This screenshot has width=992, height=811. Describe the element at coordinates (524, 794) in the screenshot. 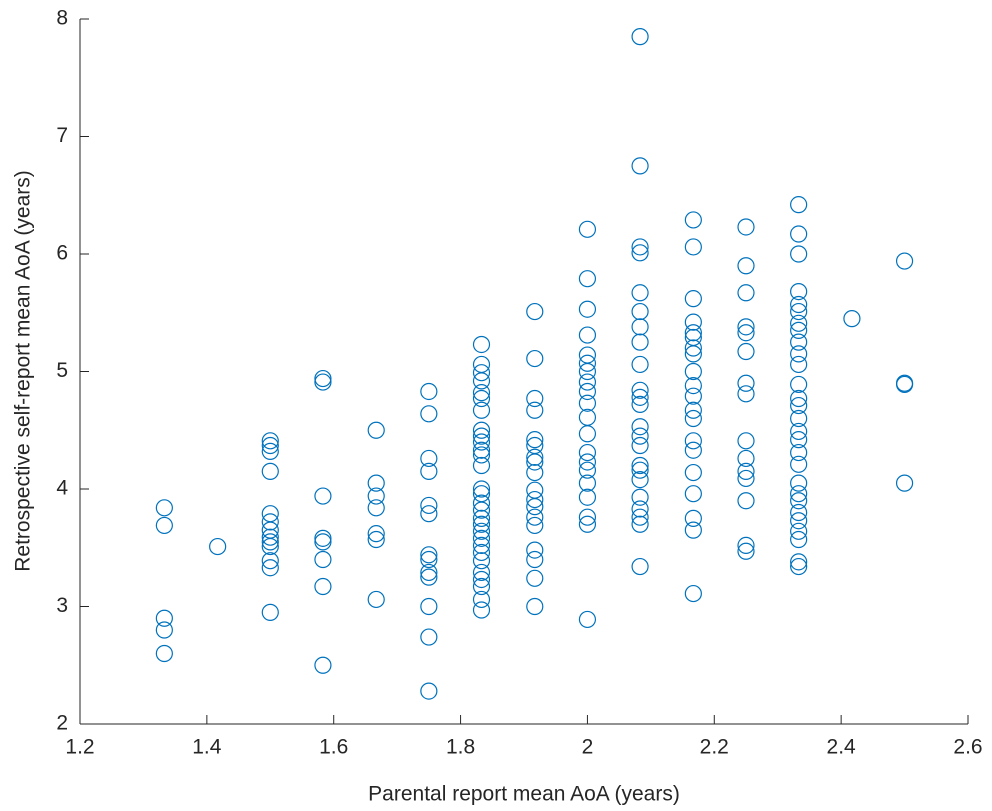

I see `x-axis-label: Parental report mean AoA (years)` at that location.